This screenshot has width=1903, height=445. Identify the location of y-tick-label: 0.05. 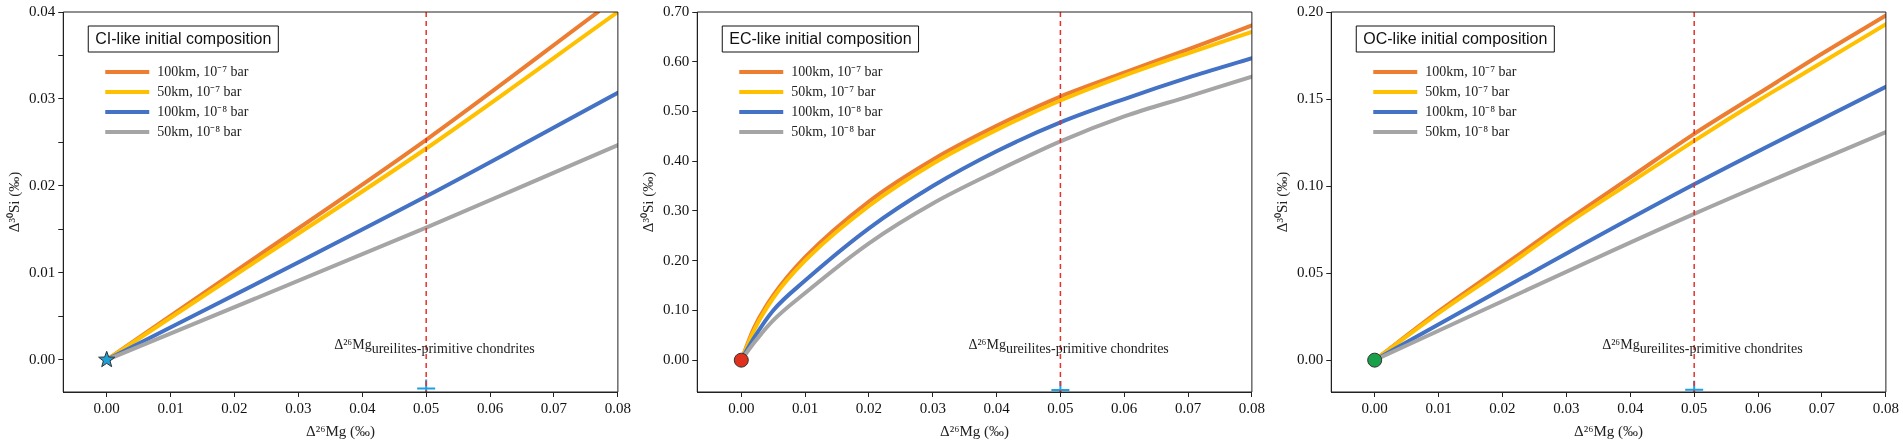
(1310, 272).